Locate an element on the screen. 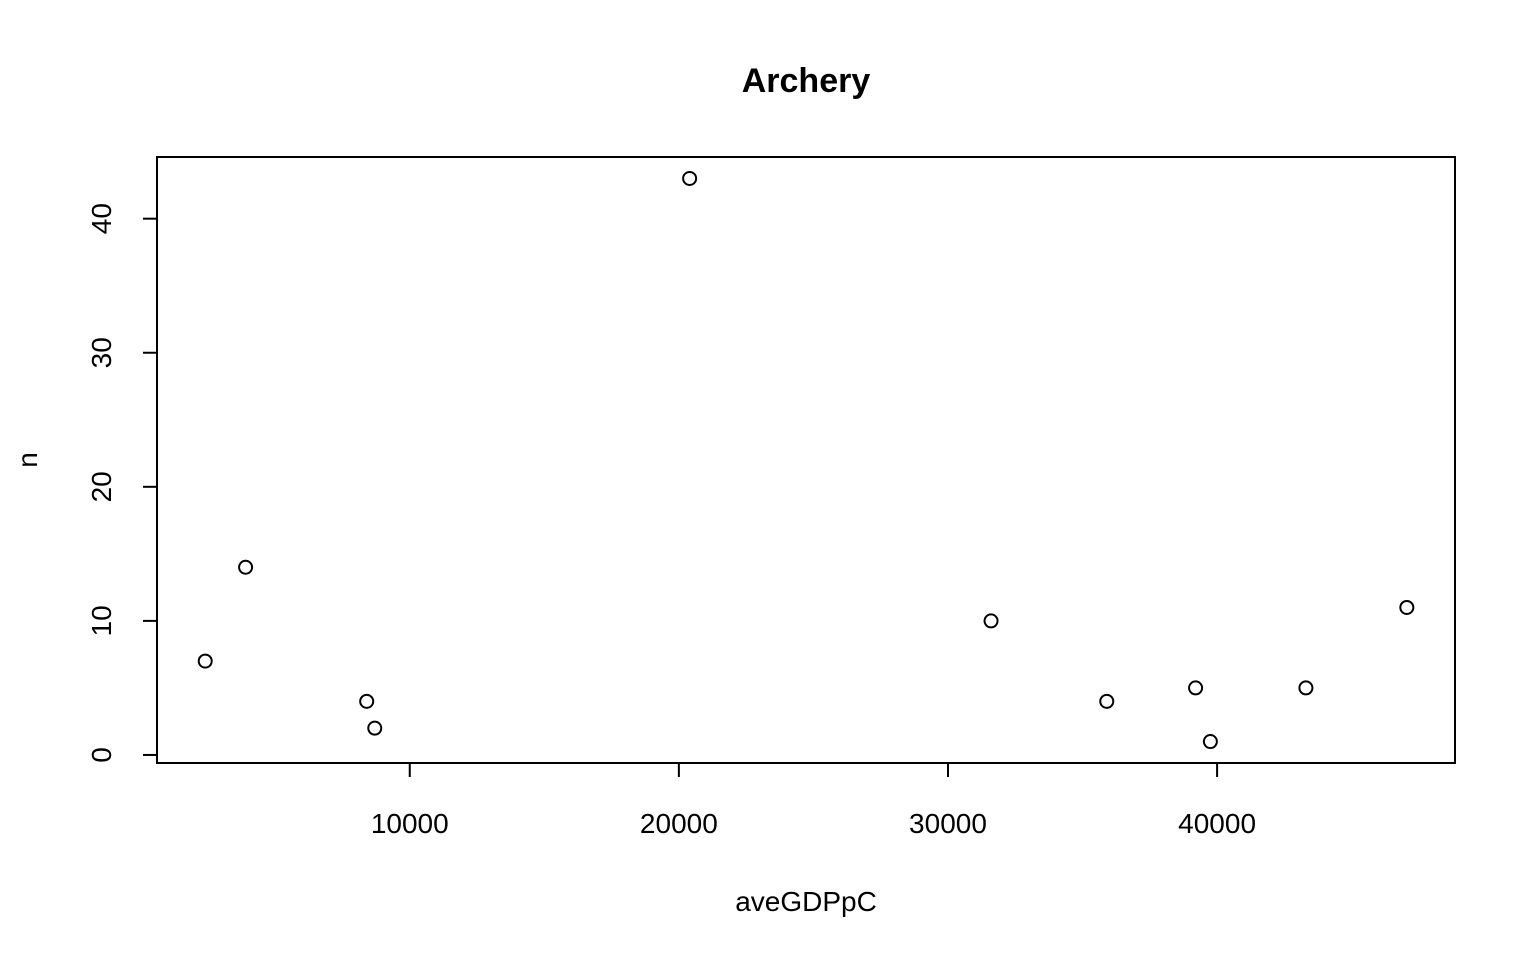 This screenshot has height=960, width=1536. y-axis-label: n is located at coordinates (27, 460).